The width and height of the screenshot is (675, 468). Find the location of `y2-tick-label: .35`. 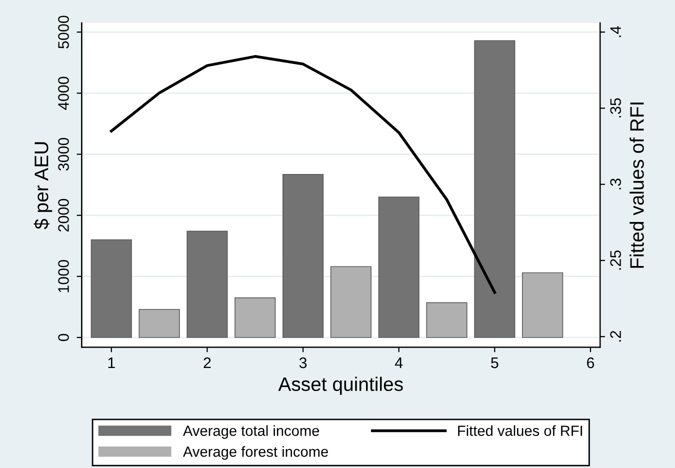

y2-tick-label: .35 is located at coordinates (616, 108).